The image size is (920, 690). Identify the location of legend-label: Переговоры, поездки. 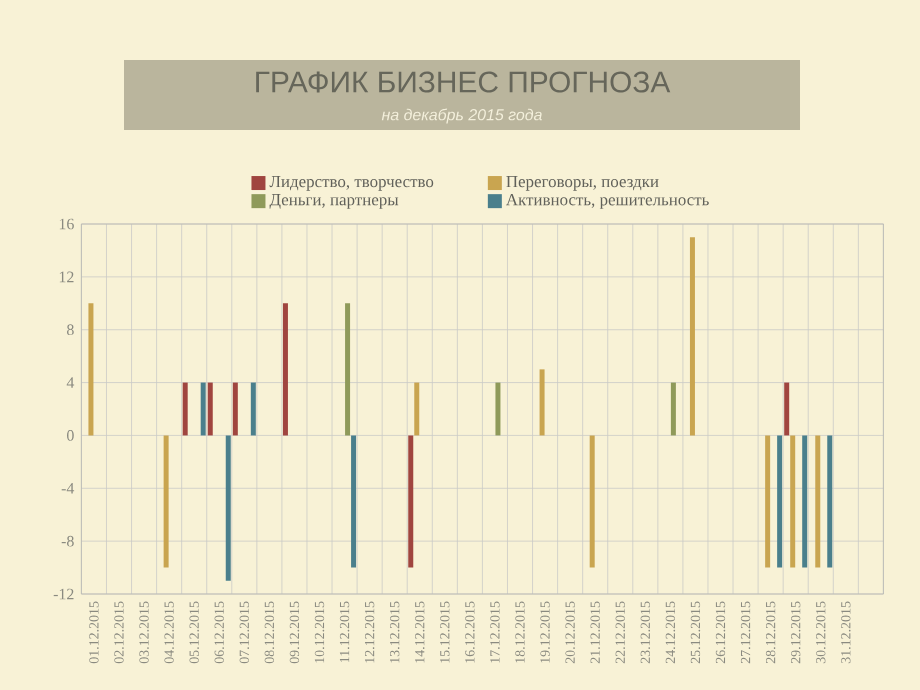
(582, 183).